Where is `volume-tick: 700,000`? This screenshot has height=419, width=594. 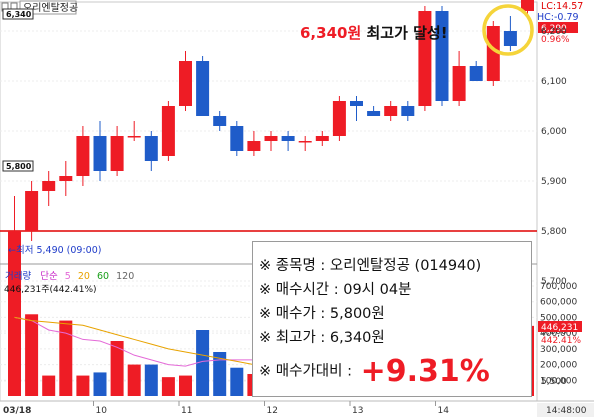
volume-tick: 700,000 is located at coordinates (558, 287).